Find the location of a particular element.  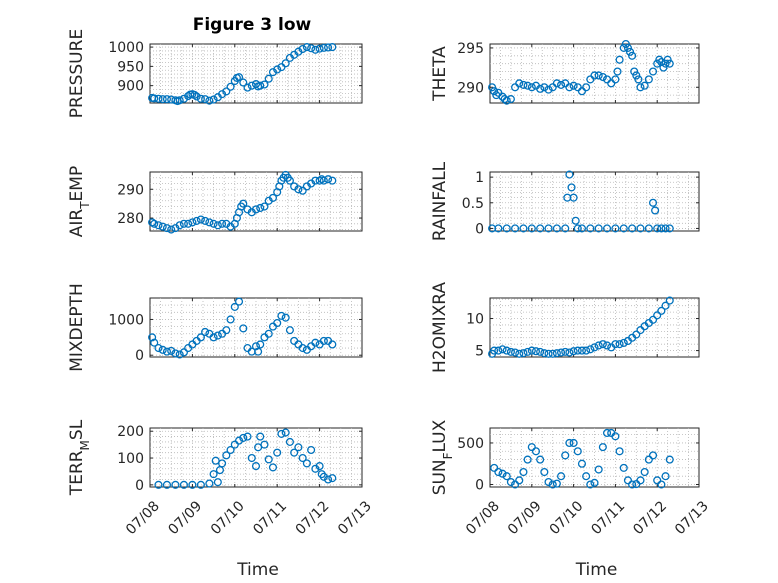

subplot-rainfall: 0 0.5 1 RAINFALL is located at coordinates (565, 201).